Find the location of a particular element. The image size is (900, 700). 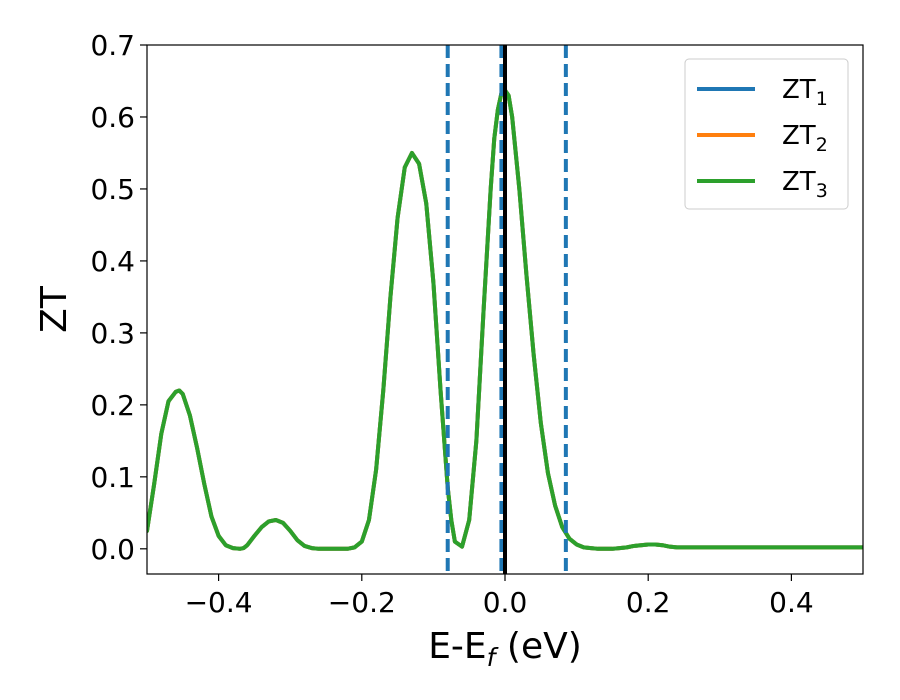

y-tick-label: 0.5 is located at coordinates (112, 189).